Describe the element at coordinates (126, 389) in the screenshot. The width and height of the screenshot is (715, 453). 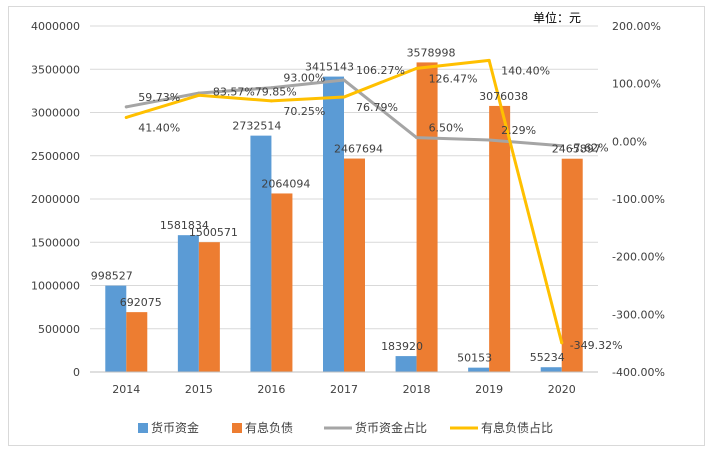
I see `x-axis-tick: 2014` at that location.